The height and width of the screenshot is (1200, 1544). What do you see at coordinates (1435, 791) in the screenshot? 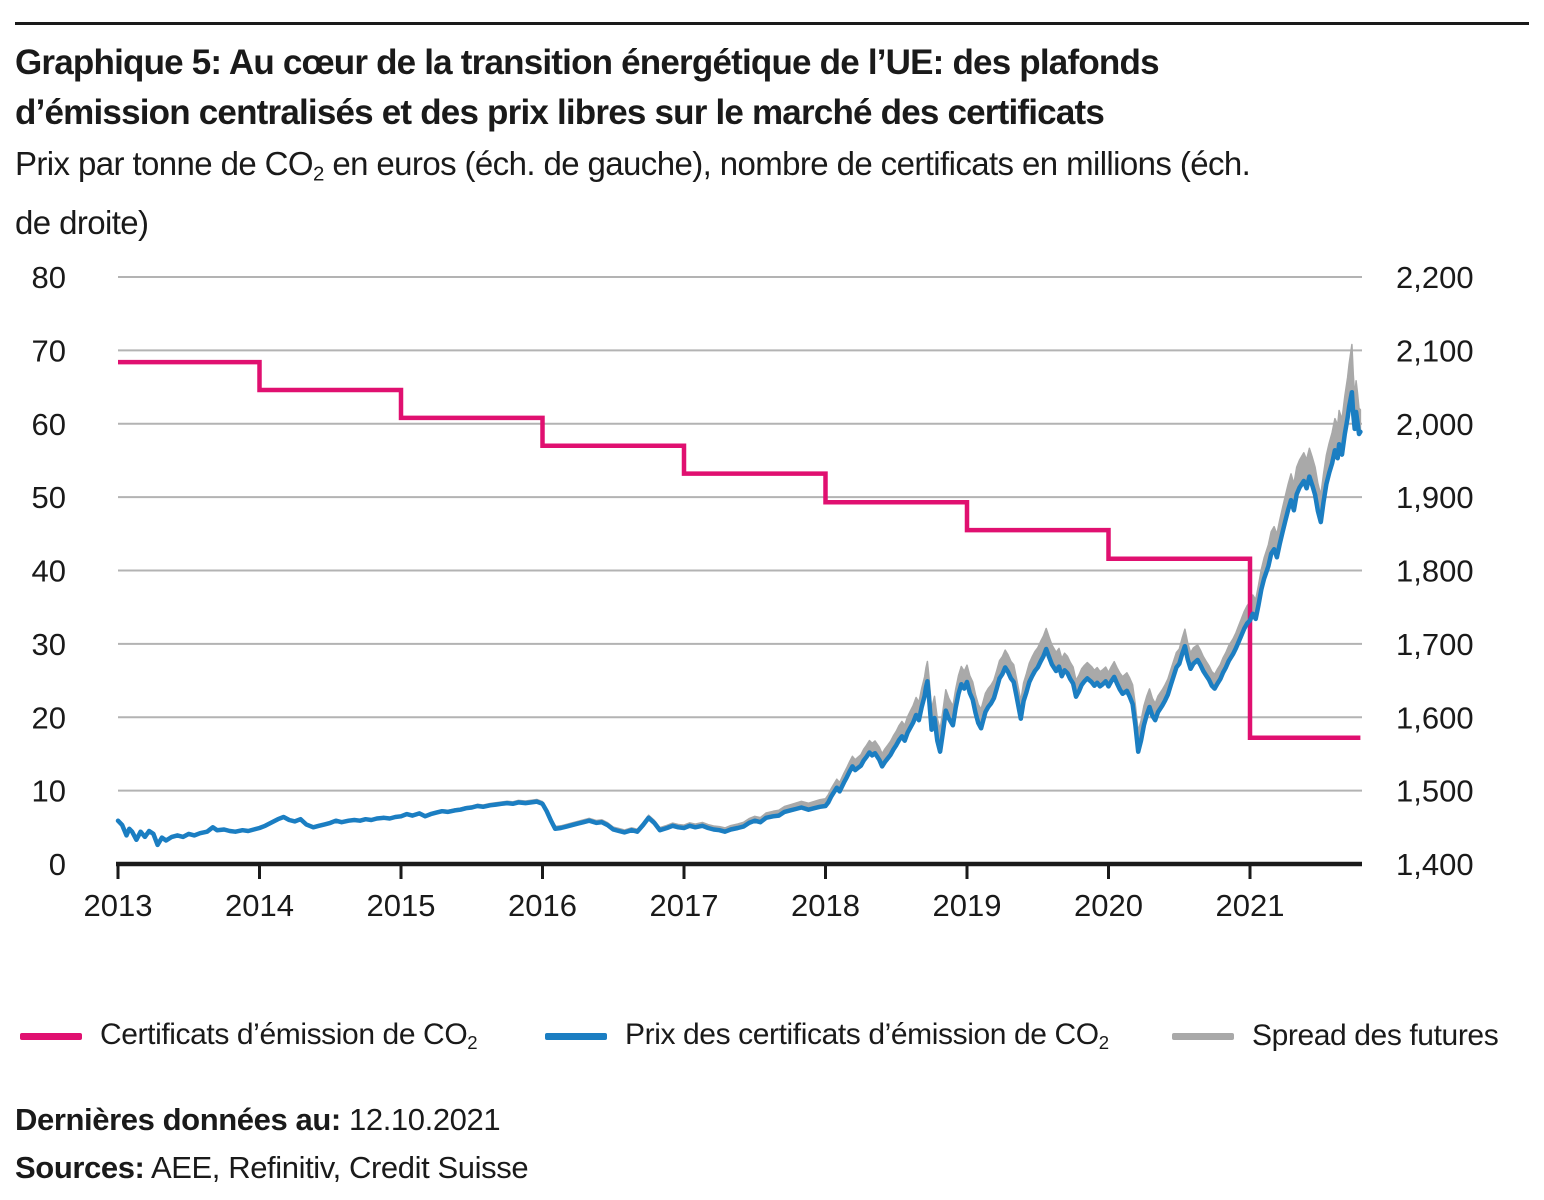
I see `right-axis-tick-label: 1,500` at bounding box center [1435, 791].